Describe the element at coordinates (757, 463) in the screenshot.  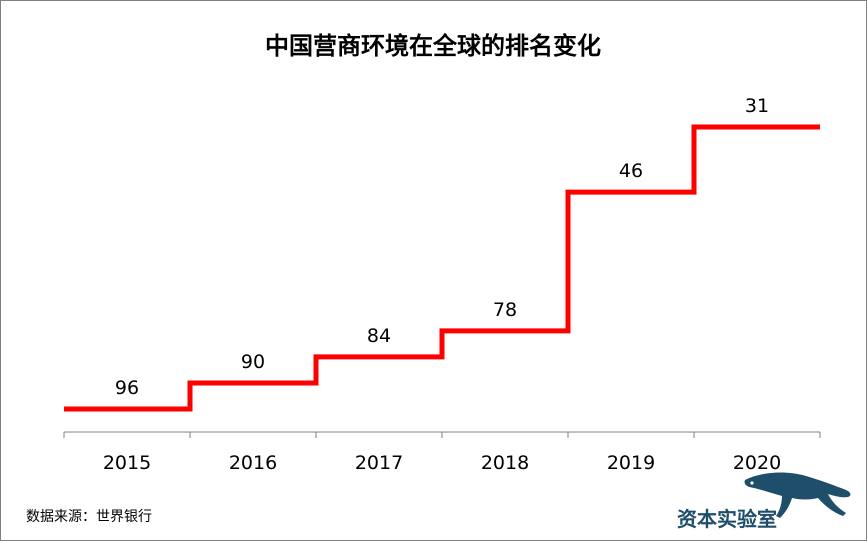
I see `x-tick-label-2020: 2020` at that location.